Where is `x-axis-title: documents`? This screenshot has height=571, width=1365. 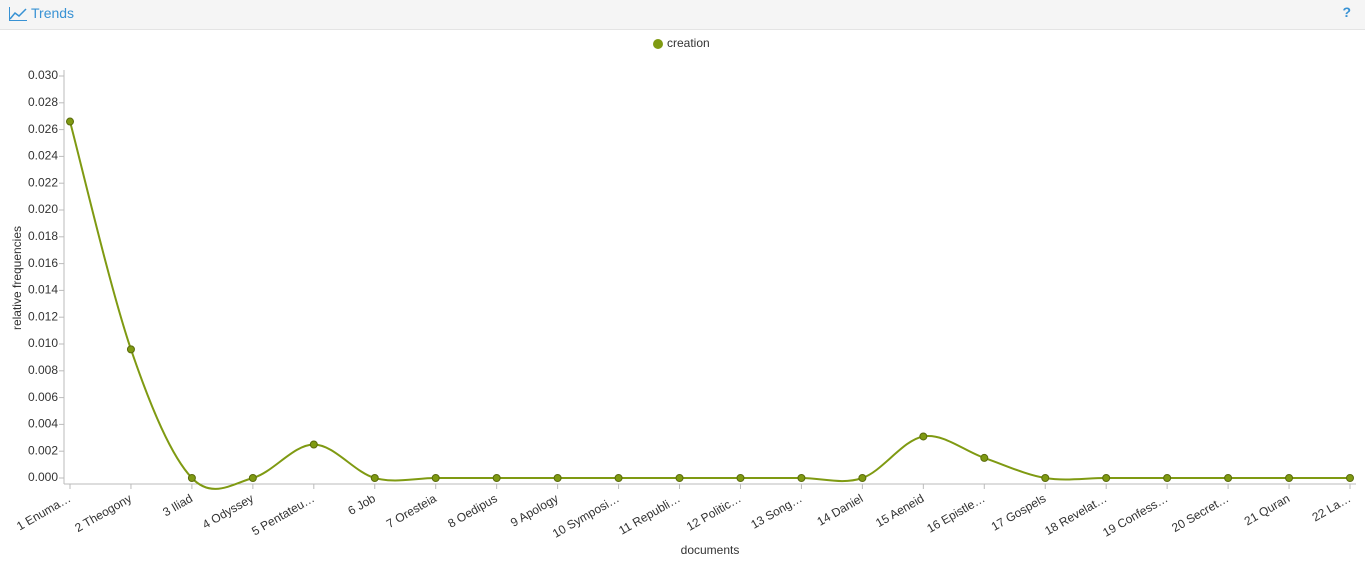
x-axis-title: documents is located at coordinates (710, 550).